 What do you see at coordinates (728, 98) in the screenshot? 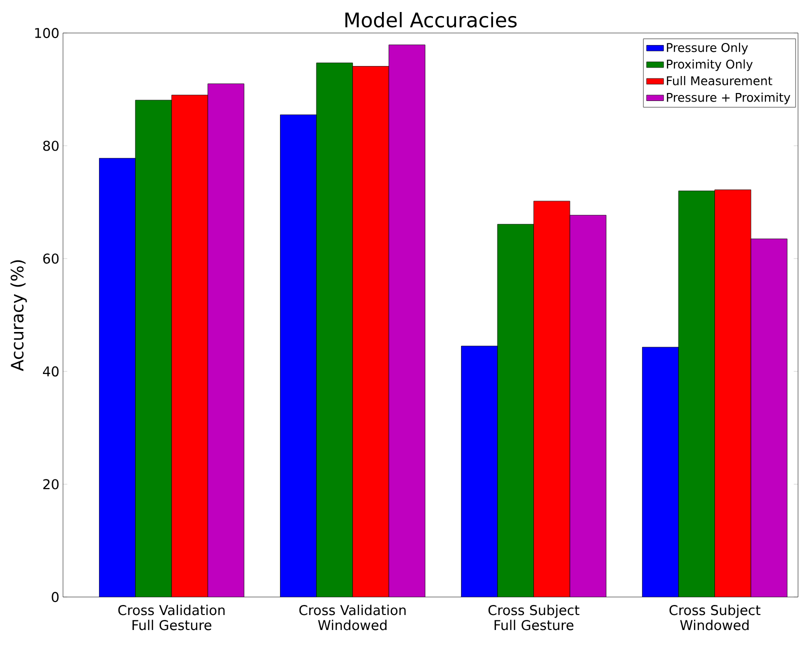
I see `legend-label: Pressure + Proximity` at bounding box center [728, 98].